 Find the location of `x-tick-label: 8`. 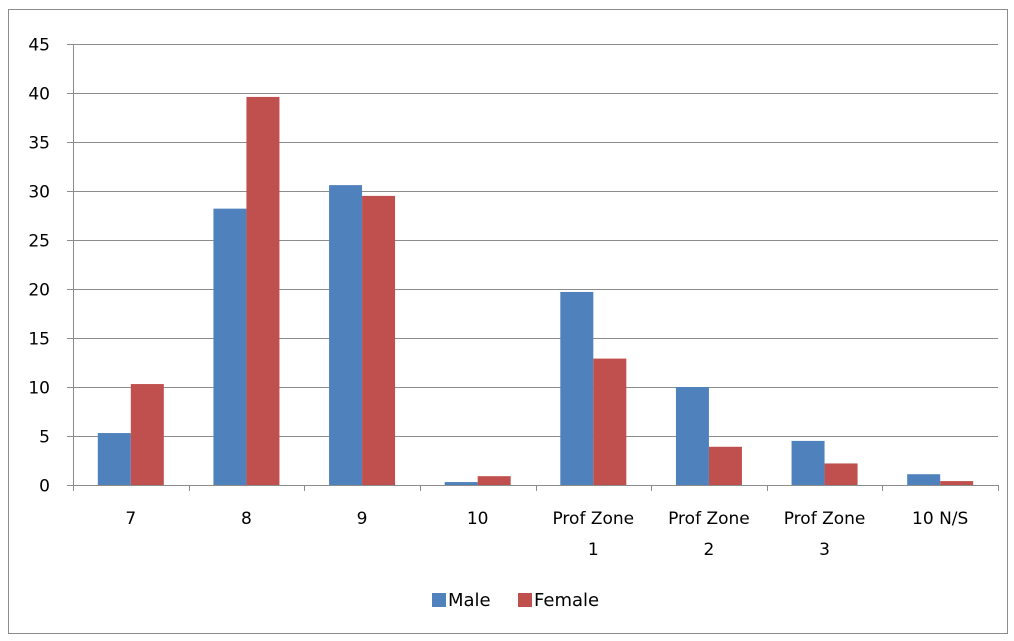

x-tick-label: 8 is located at coordinates (246, 519).